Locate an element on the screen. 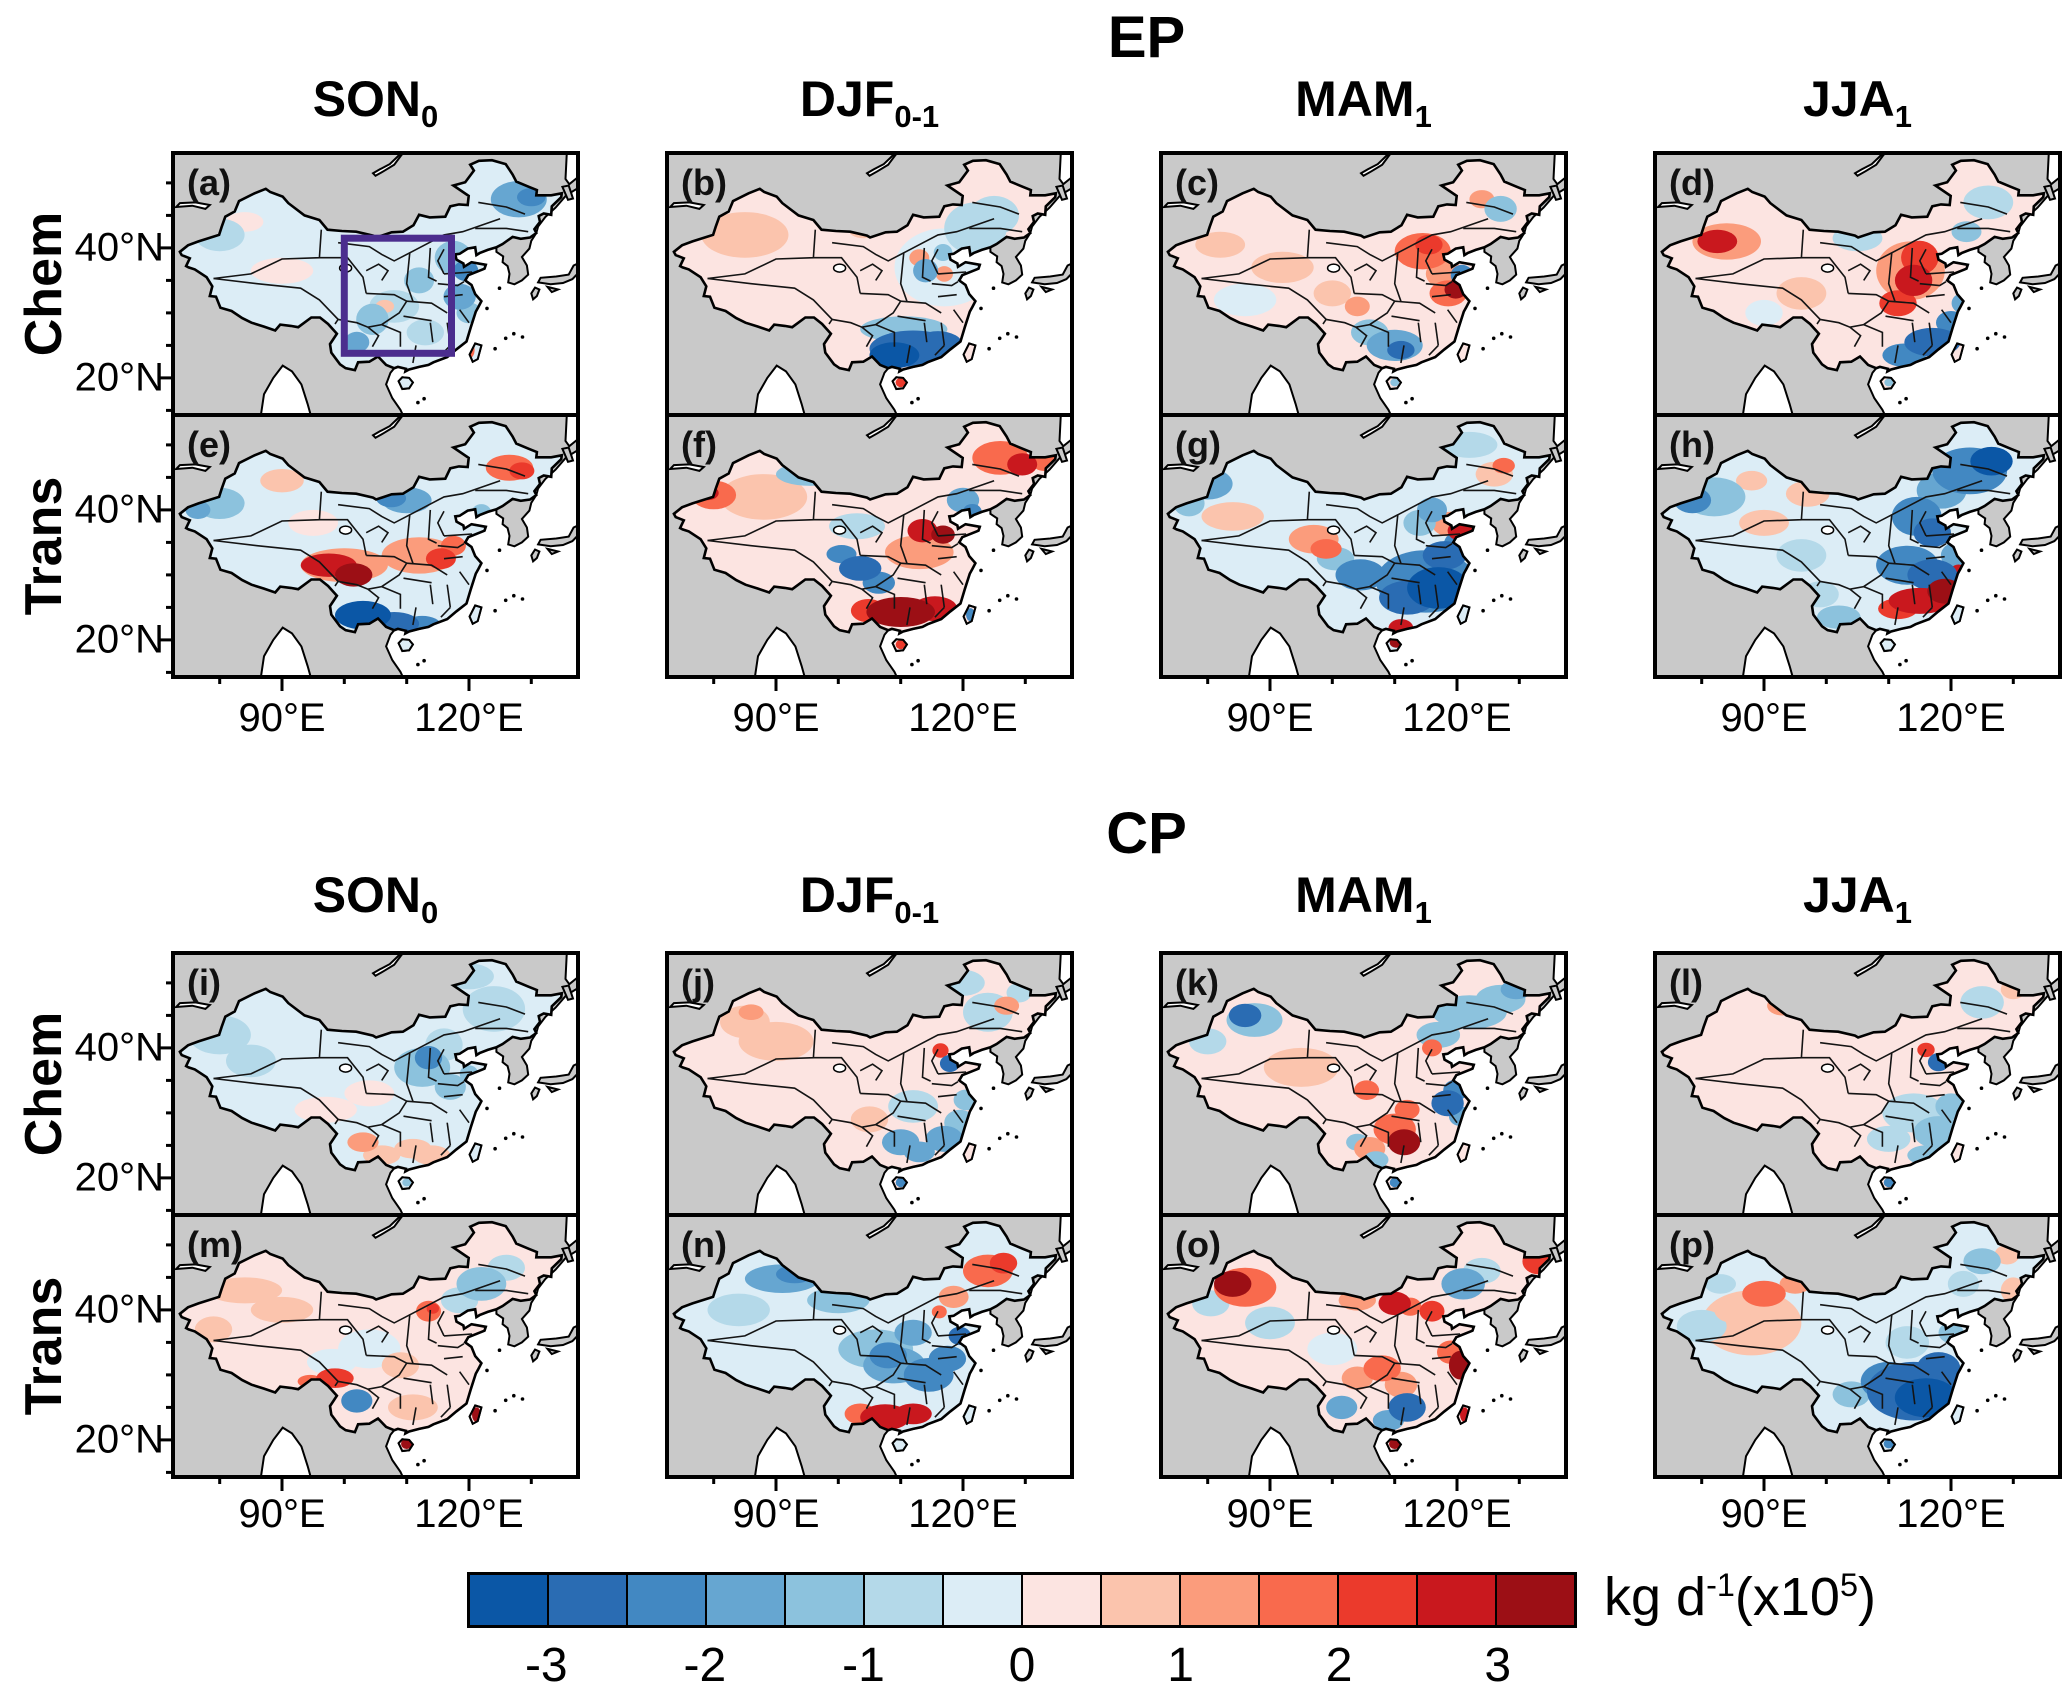  map-panel-d: (d) is located at coordinates (1857, 284).